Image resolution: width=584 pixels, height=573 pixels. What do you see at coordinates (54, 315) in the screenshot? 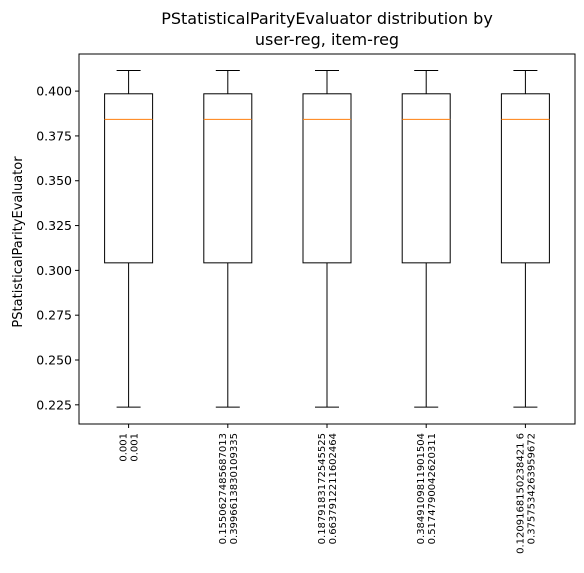
I see `y-tick-label: 0.275` at bounding box center [54, 315].